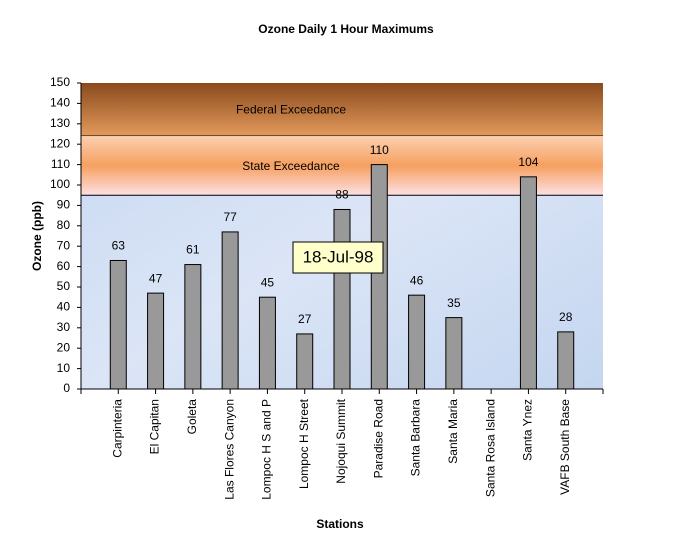 The height and width of the screenshot is (560, 692). Describe the element at coordinates (528, 430) in the screenshot. I see `x-tick-label: Santa Ynez` at that location.